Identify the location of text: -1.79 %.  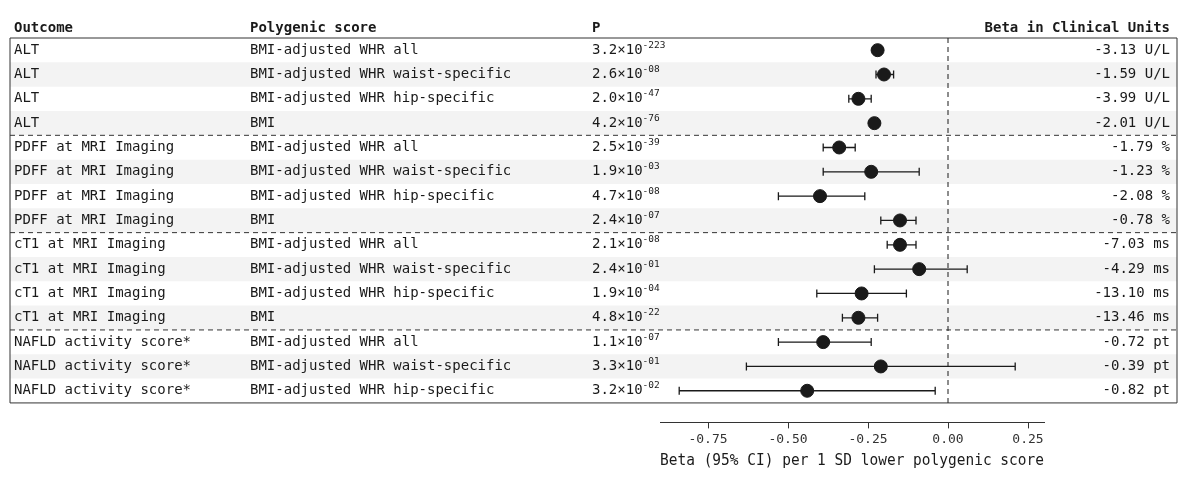
(1141, 146).